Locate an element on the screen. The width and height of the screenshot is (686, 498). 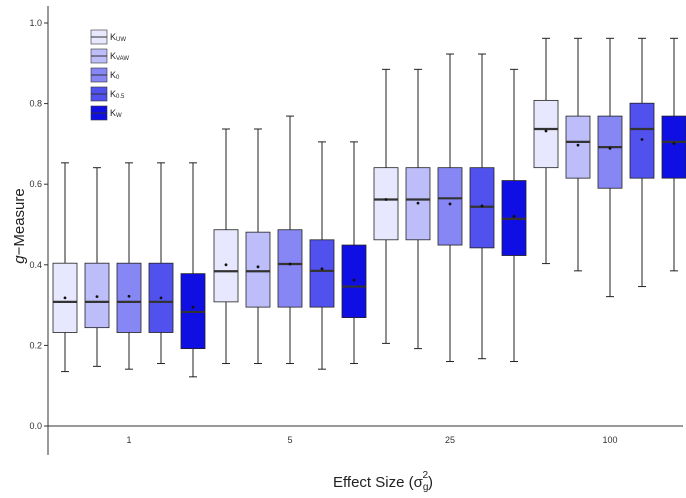
y-axis-title-italic: g is located at coordinates (19, 259).